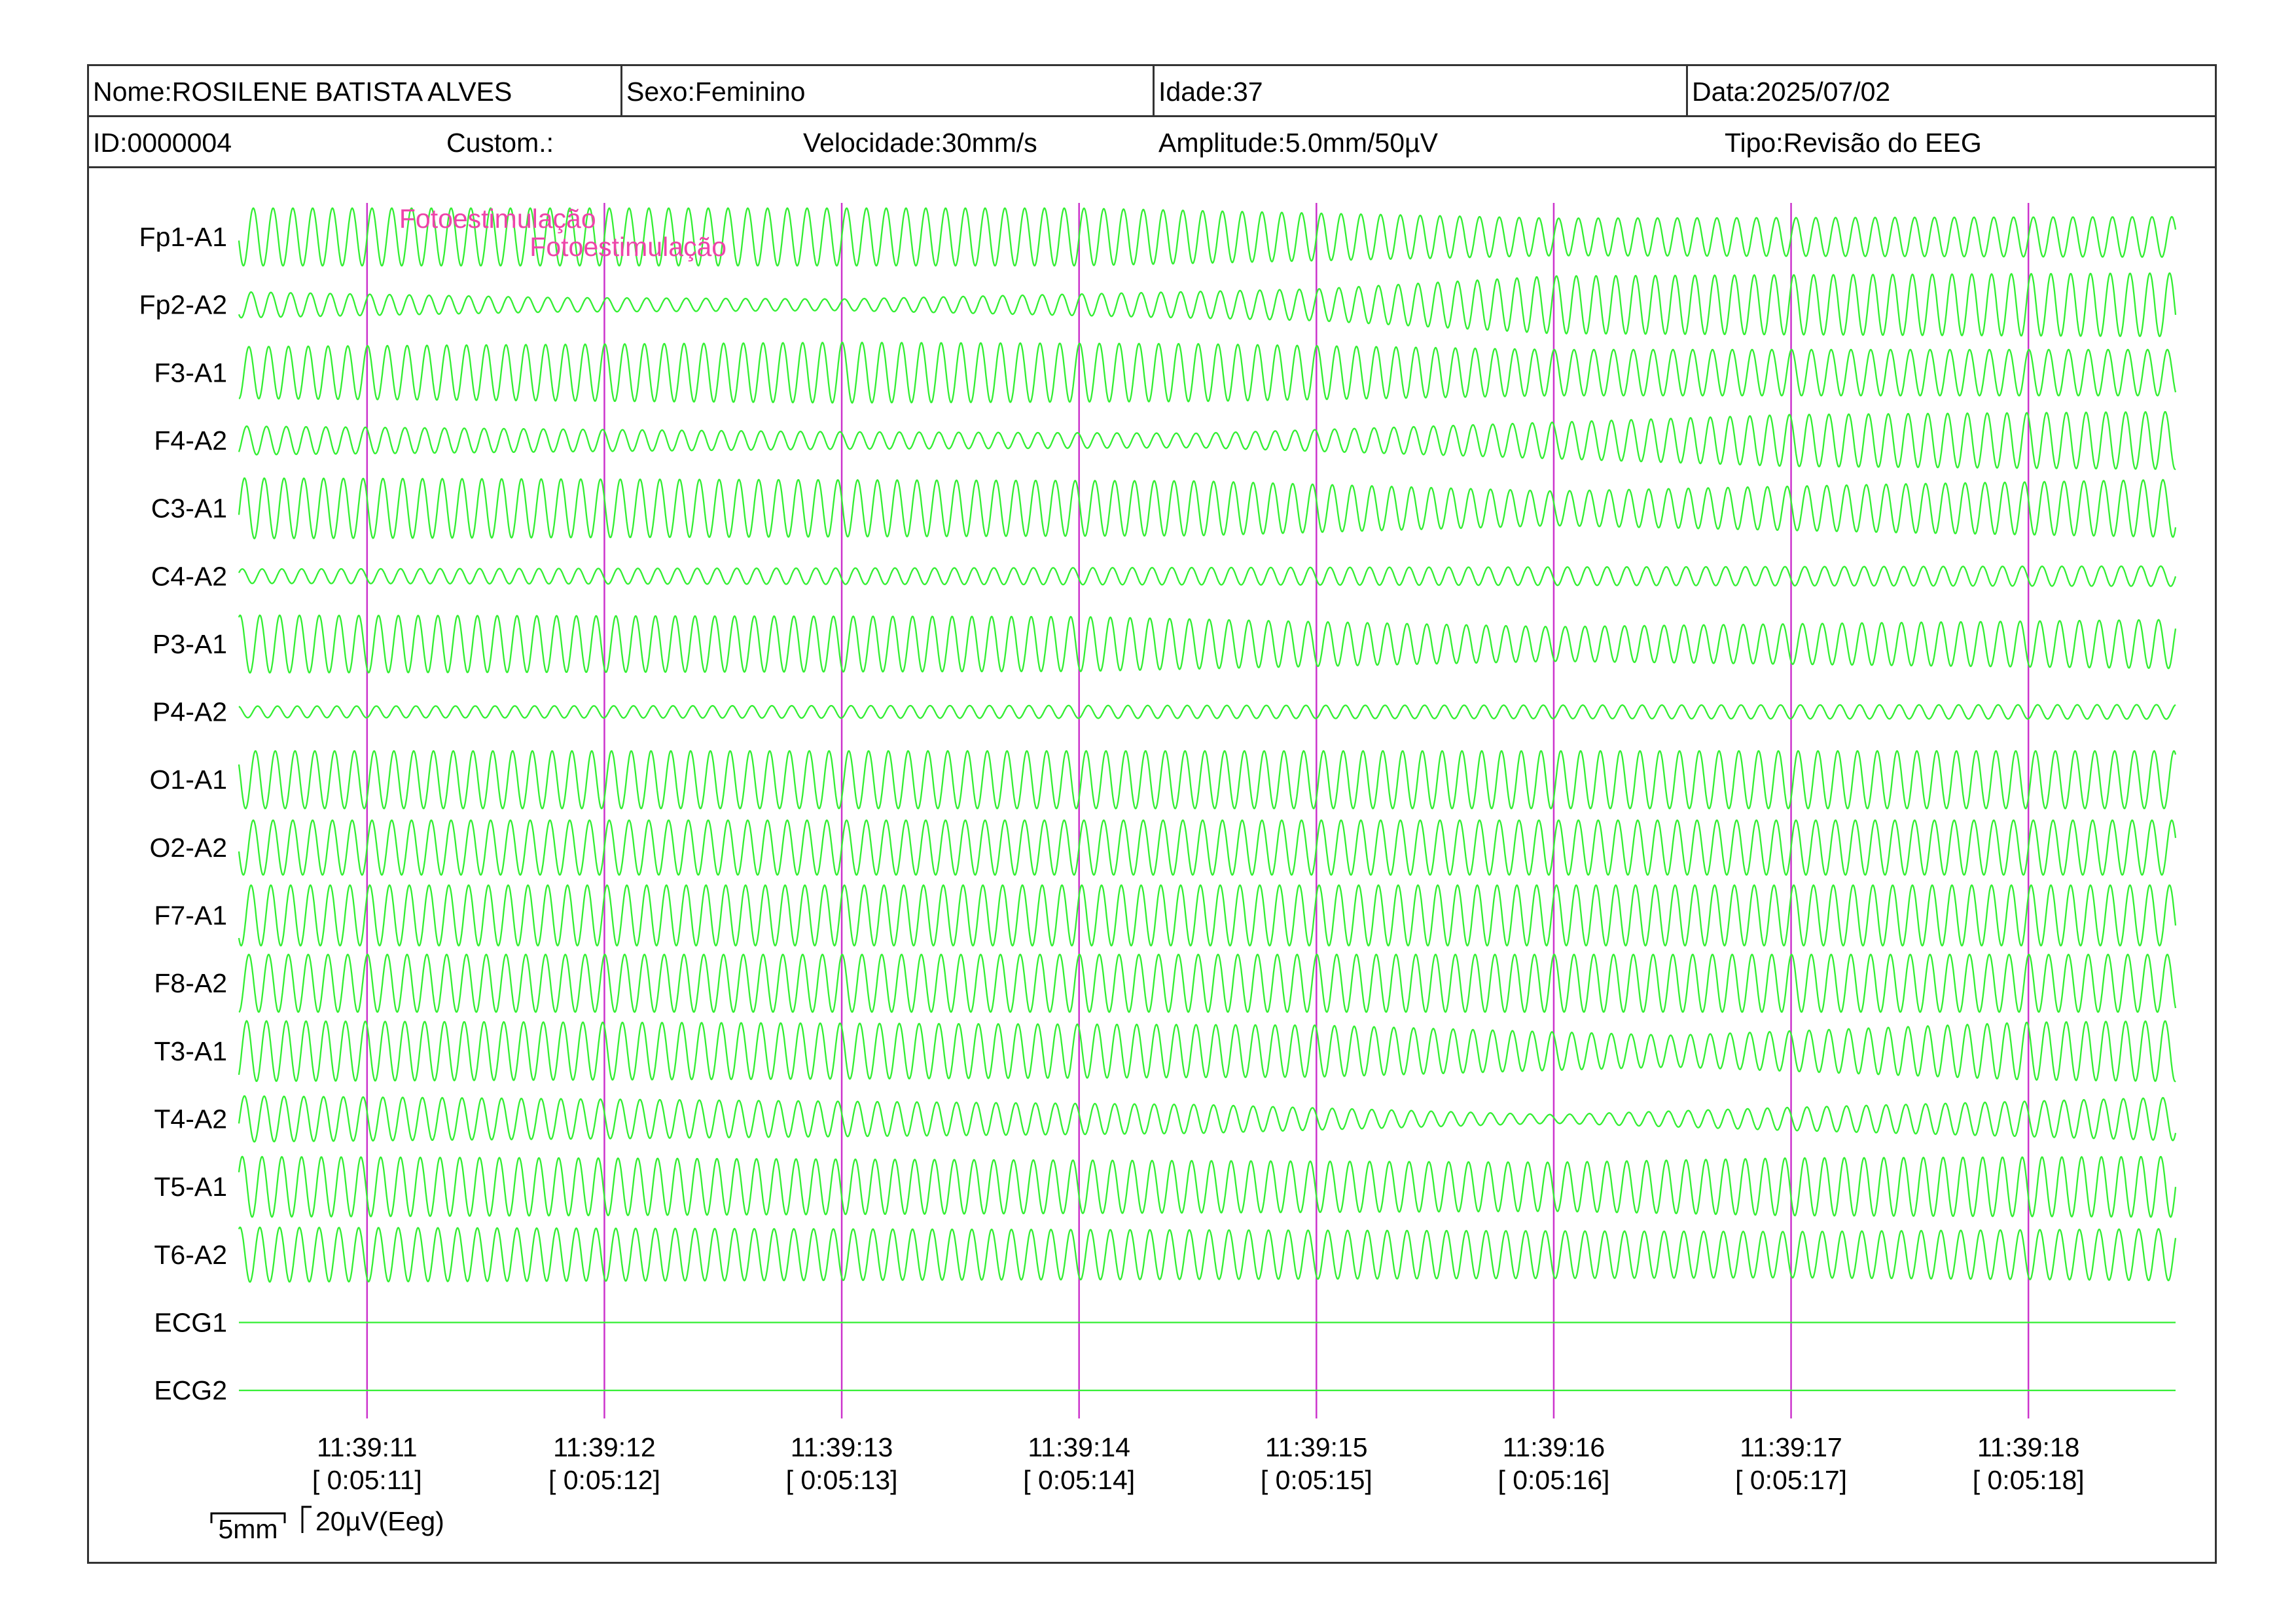 Image resolution: width=2296 pixels, height=1624 pixels. Describe the element at coordinates (189, 712) in the screenshot. I see `channel-label: P4-A2` at that location.